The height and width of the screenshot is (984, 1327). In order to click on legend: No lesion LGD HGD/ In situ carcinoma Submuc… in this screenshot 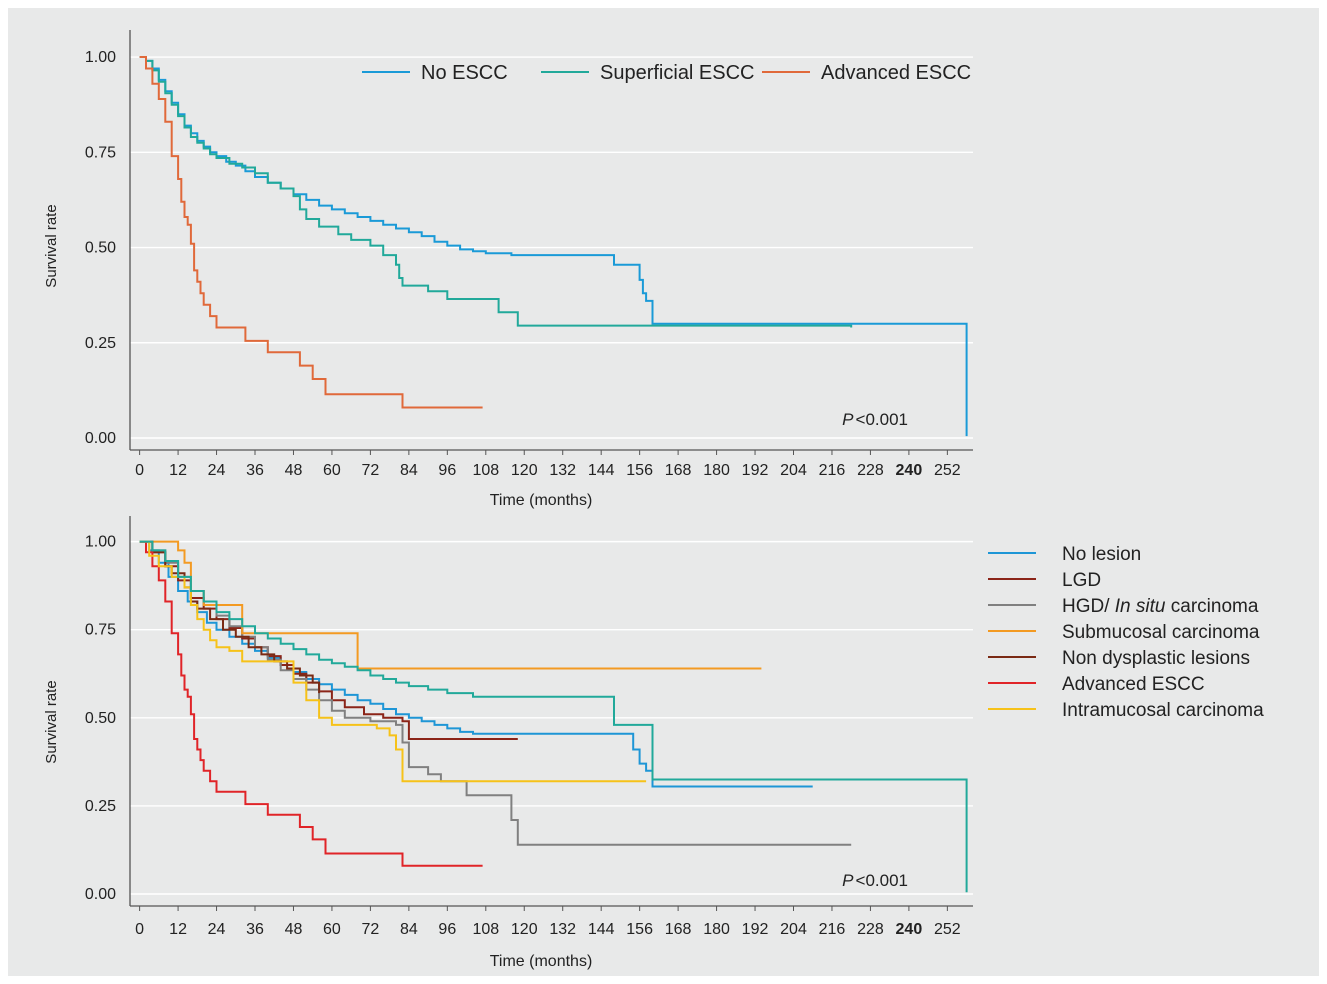, I will do `click(1126, 632)`.